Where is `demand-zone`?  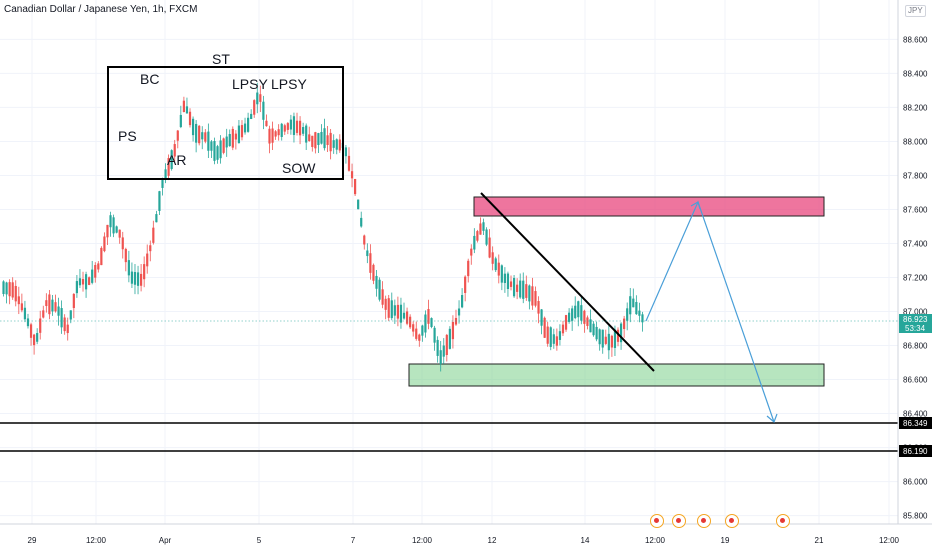 demand-zone is located at coordinates (616, 375).